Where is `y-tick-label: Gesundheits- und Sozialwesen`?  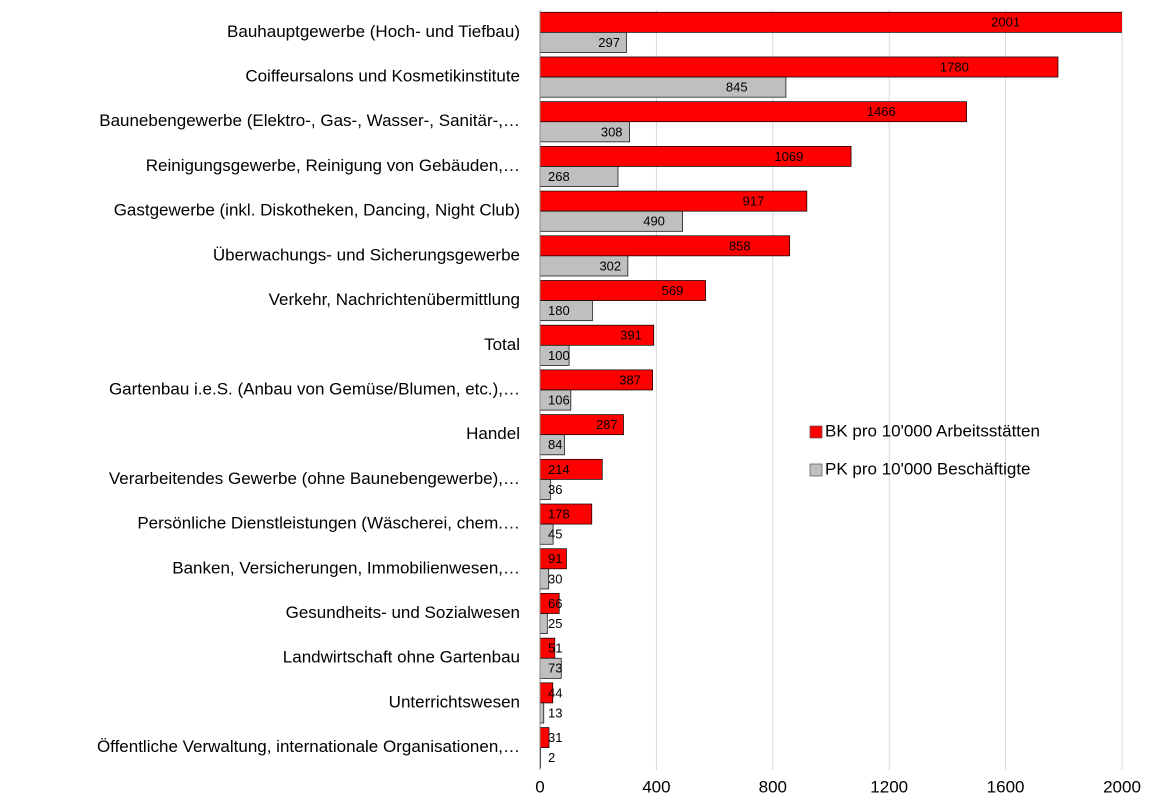 y-tick-label: Gesundheits- und Sozialwesen is located at coordinates (403, 612).